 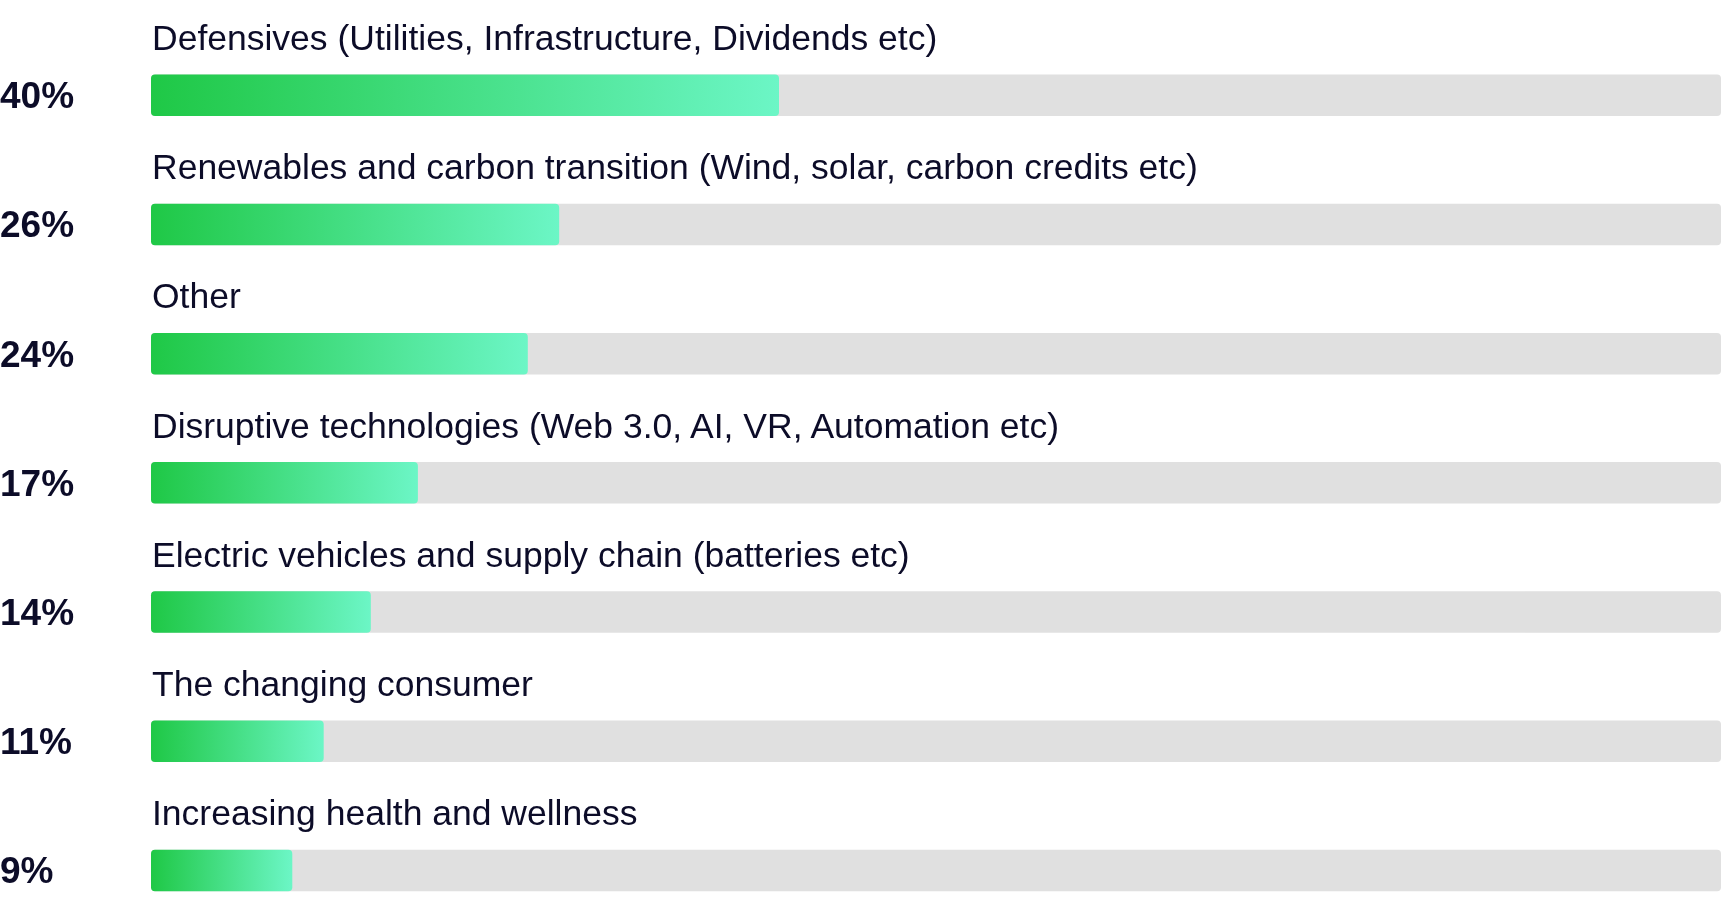 I want to click on y-tick-label: Renewables and carbon transition (Wind, solar, carbon credits etc), so click(x=675, y=167).